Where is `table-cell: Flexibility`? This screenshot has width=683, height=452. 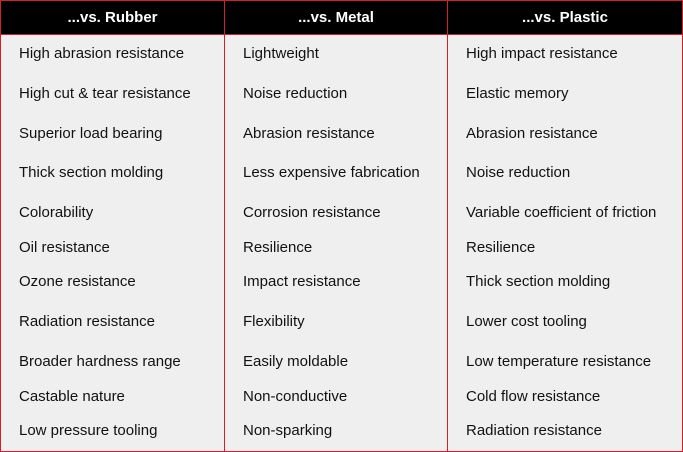
table-cell: Flexibility is located at coordinates (274, 321).